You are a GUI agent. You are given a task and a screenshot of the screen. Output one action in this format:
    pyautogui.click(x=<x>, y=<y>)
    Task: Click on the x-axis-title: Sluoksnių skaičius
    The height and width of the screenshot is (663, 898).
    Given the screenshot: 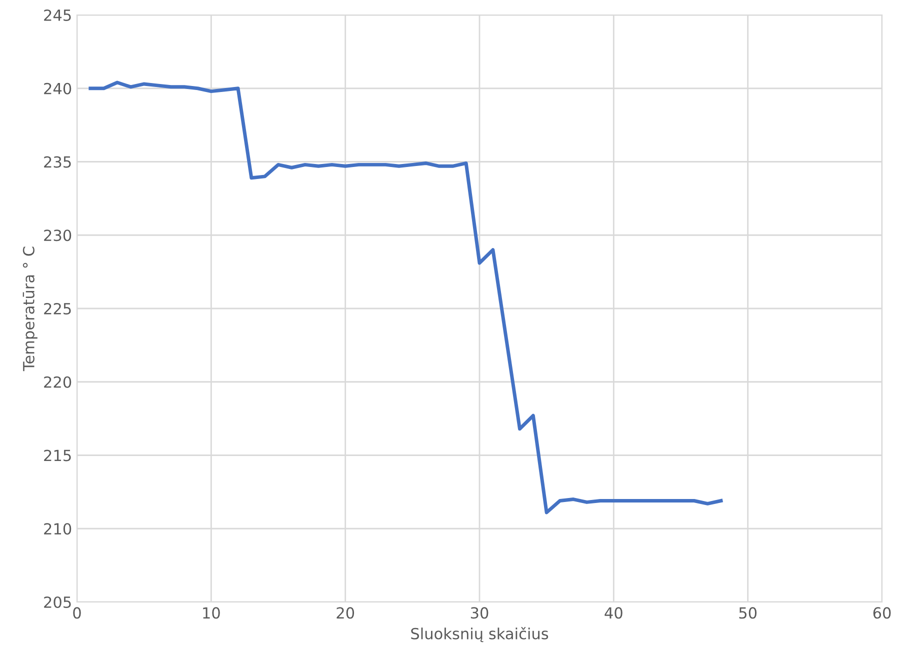 What is the action you would take?
    pyautogui.click(x=479, y=634)
    